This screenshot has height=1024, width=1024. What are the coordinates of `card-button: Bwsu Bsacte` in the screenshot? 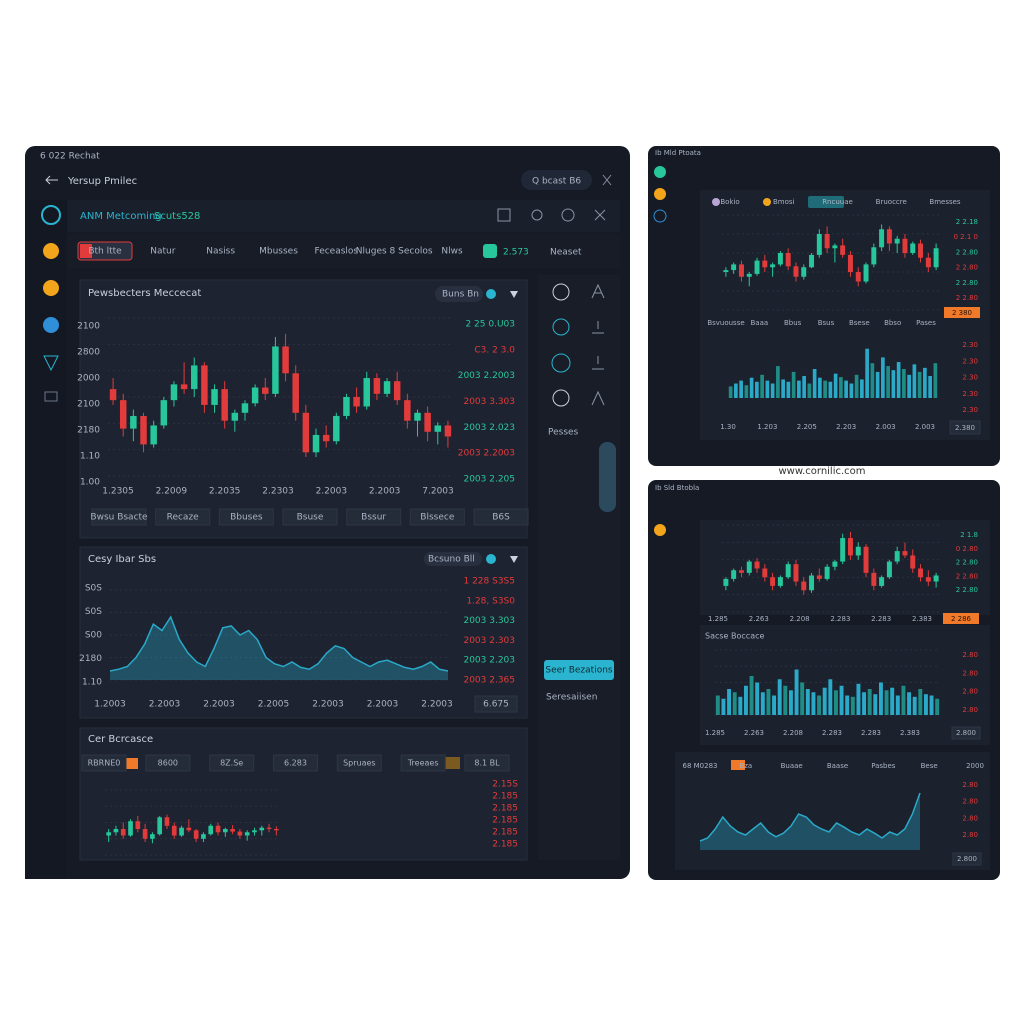 It's located at (119, 518).